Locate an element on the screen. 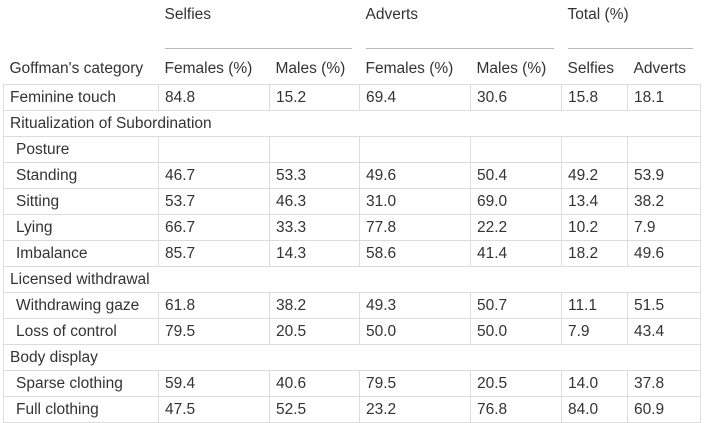  table-cell: 59.4 is located at coordinates (214, 383).